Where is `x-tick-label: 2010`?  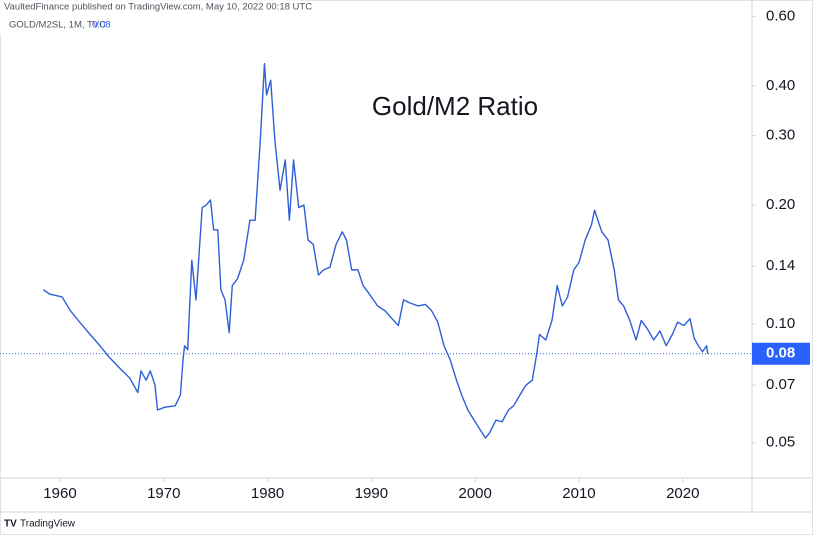
x-tick-label: 2010 is located at coordinates (578, 493).